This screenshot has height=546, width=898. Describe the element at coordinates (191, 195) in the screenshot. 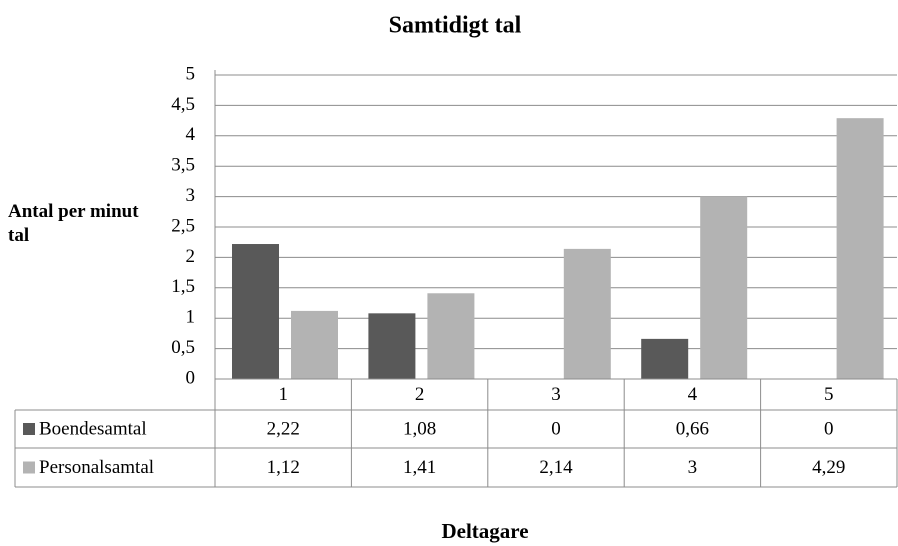

I see `y-tick-label: 3` at that location.